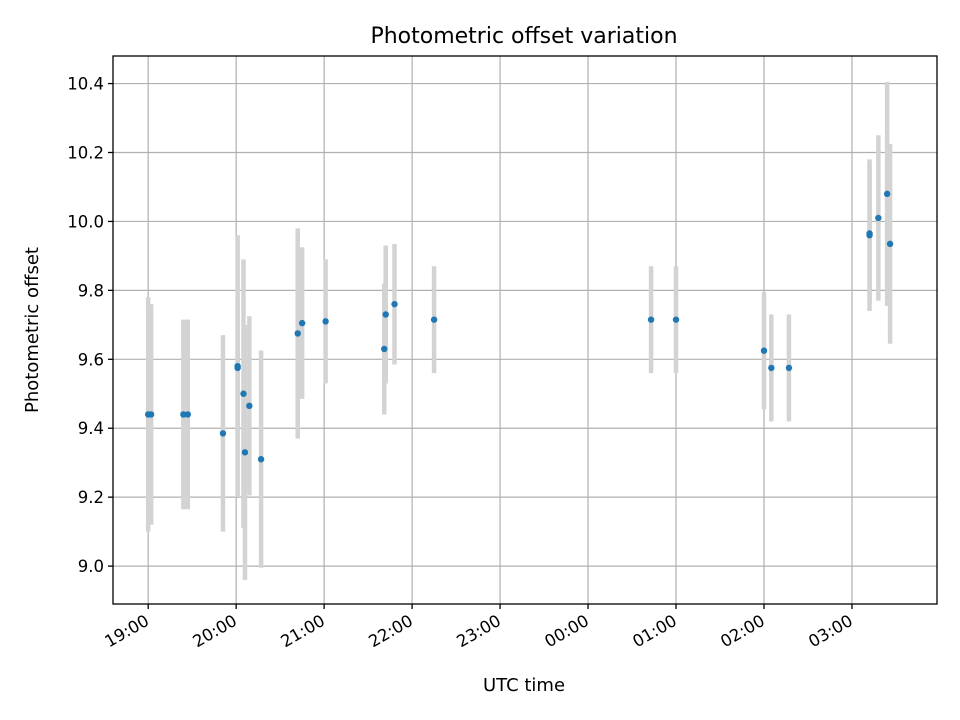  What do you see at coordinates (654, 631) in the screenshot?
I see `x-tick-label: 01:00` at bounding box center [654, 631].